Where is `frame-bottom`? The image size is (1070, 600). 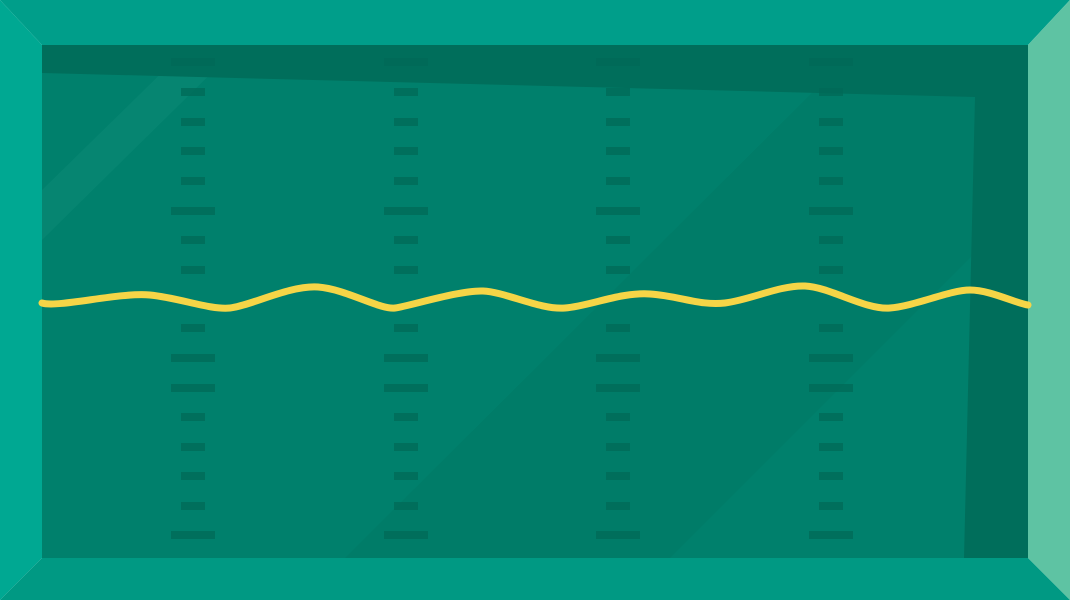 frame-bottom is located at coordinates (535, 579).